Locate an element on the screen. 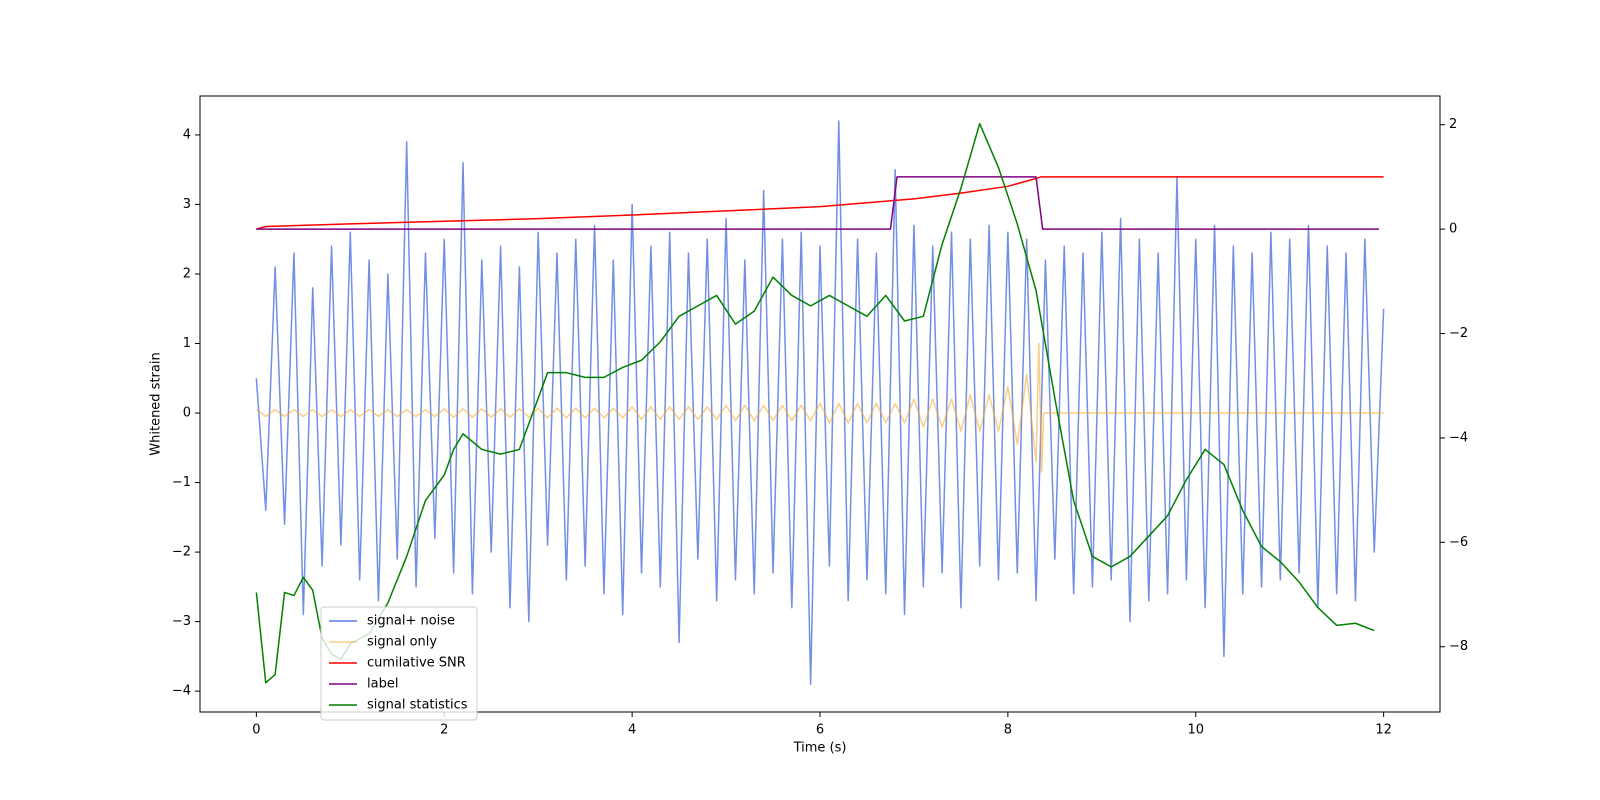  legend-label: signal only is located at coordinates (402, 642).